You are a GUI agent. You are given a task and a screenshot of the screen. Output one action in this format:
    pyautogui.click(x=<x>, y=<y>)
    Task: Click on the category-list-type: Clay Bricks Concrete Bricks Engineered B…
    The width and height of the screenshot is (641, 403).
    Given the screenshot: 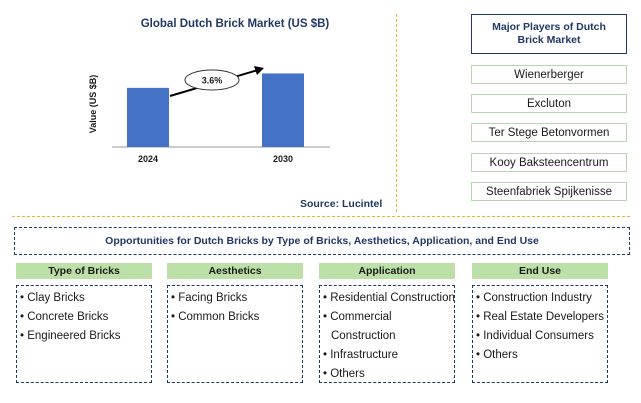 What is the action you would take?
    pyautogui.click(x=84, y=334)
    